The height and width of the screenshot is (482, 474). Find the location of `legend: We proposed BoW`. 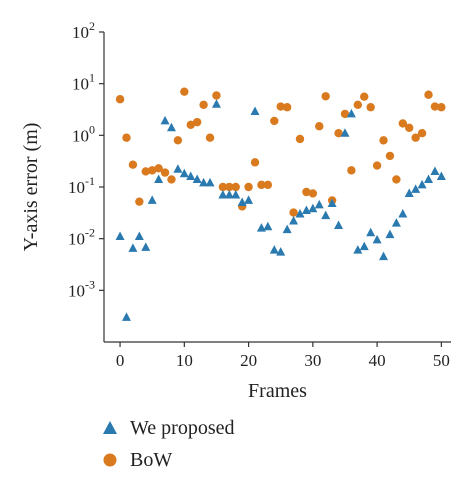

legend: We proposed BoW is located at coordinates (167, 444).